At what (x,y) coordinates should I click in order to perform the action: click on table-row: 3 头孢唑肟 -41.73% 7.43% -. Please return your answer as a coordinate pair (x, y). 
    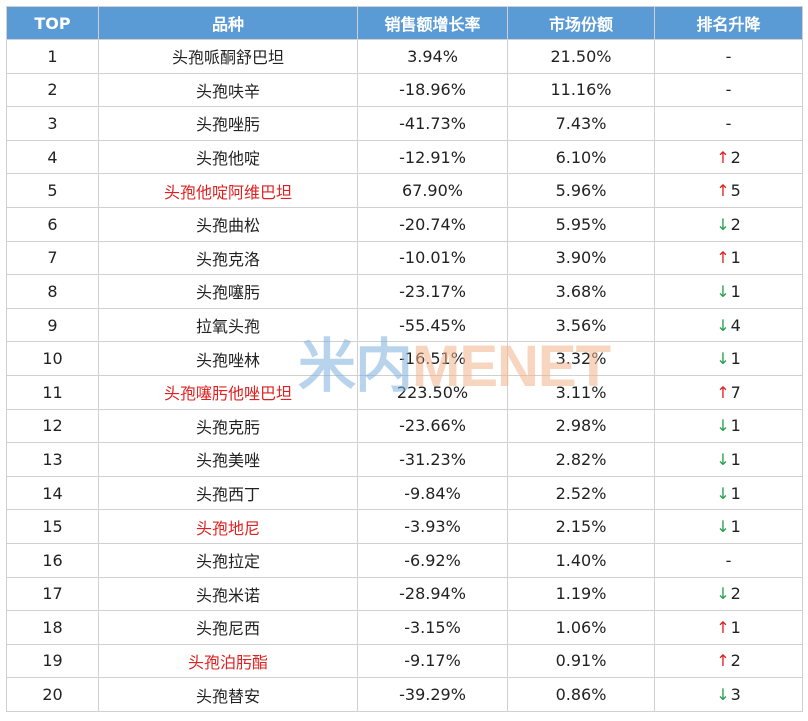
    Looking at the image, I should click on (404, 123).